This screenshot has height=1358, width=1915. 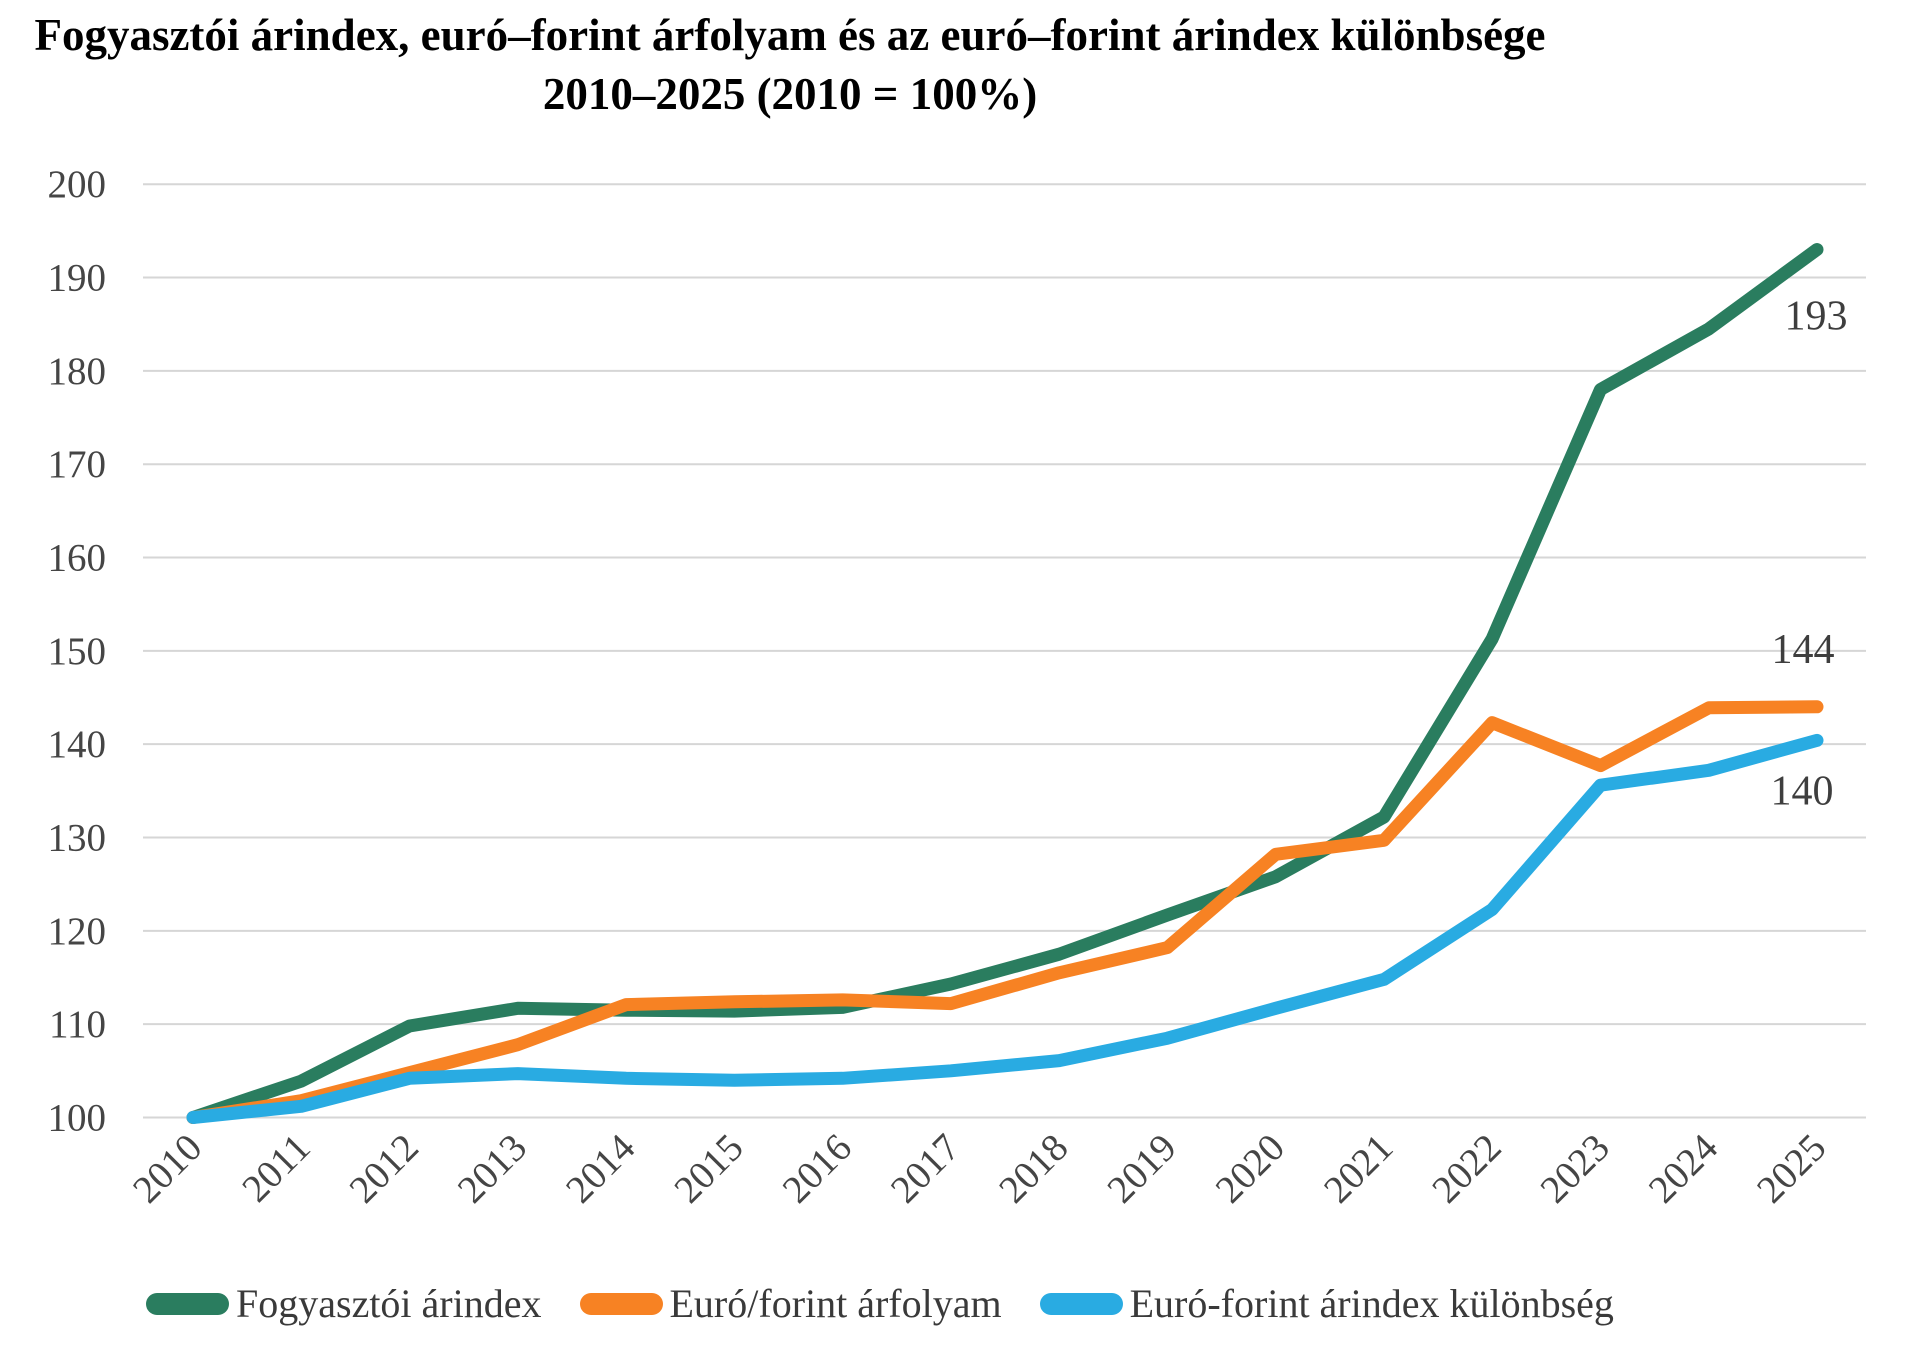 What do you see at coordinates (1371, 1303) in the screenshot?
I see `legend-label: Euró-forint árindex különbség` at bounding box center [1371, 1303].